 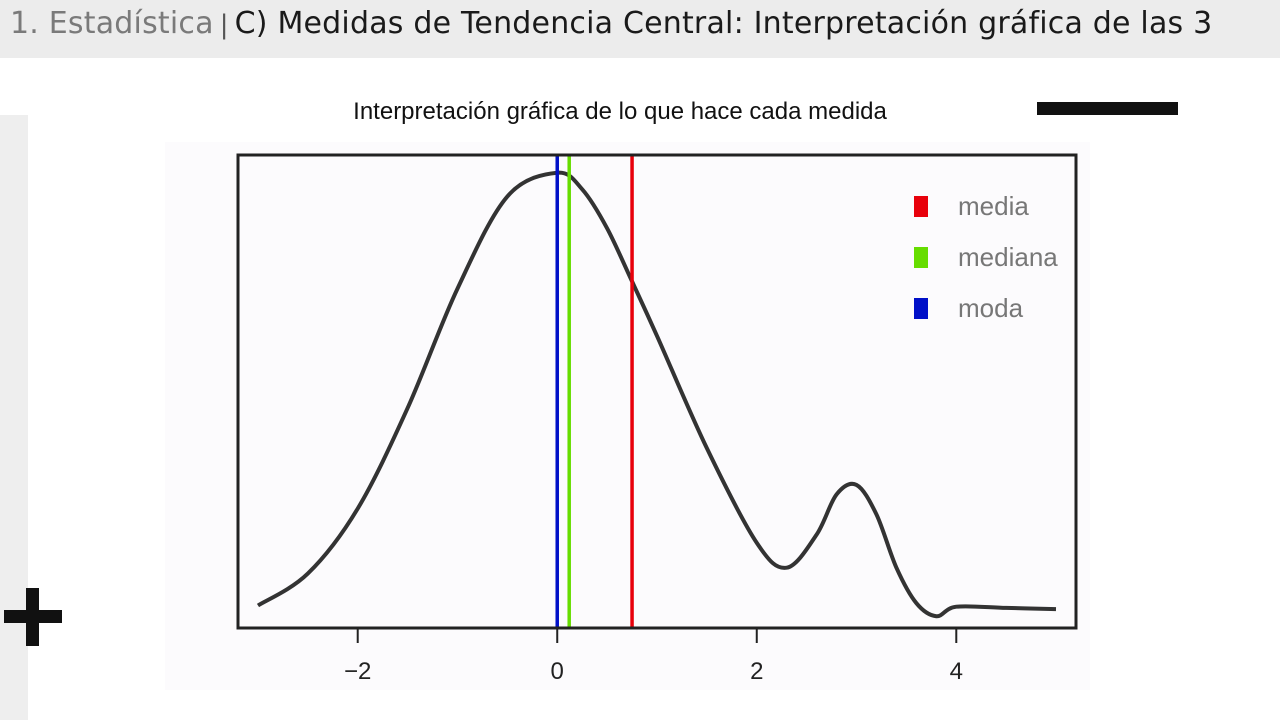 What do you see at coordinates (756, 671) in the screenshot?
I see `x-tick-label: 2` at bounding box center [756, 671].